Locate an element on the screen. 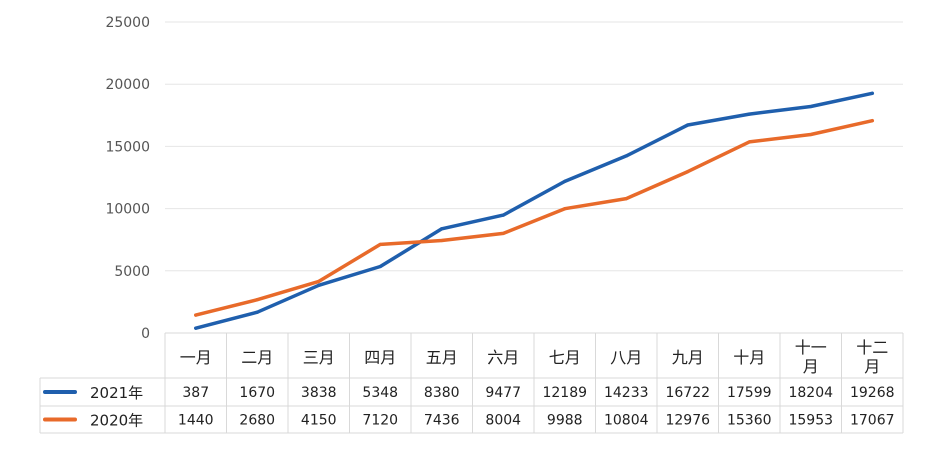 The image size is (927, 457). table-cell-1-0: 1440 is located at coordinates (196, 421).